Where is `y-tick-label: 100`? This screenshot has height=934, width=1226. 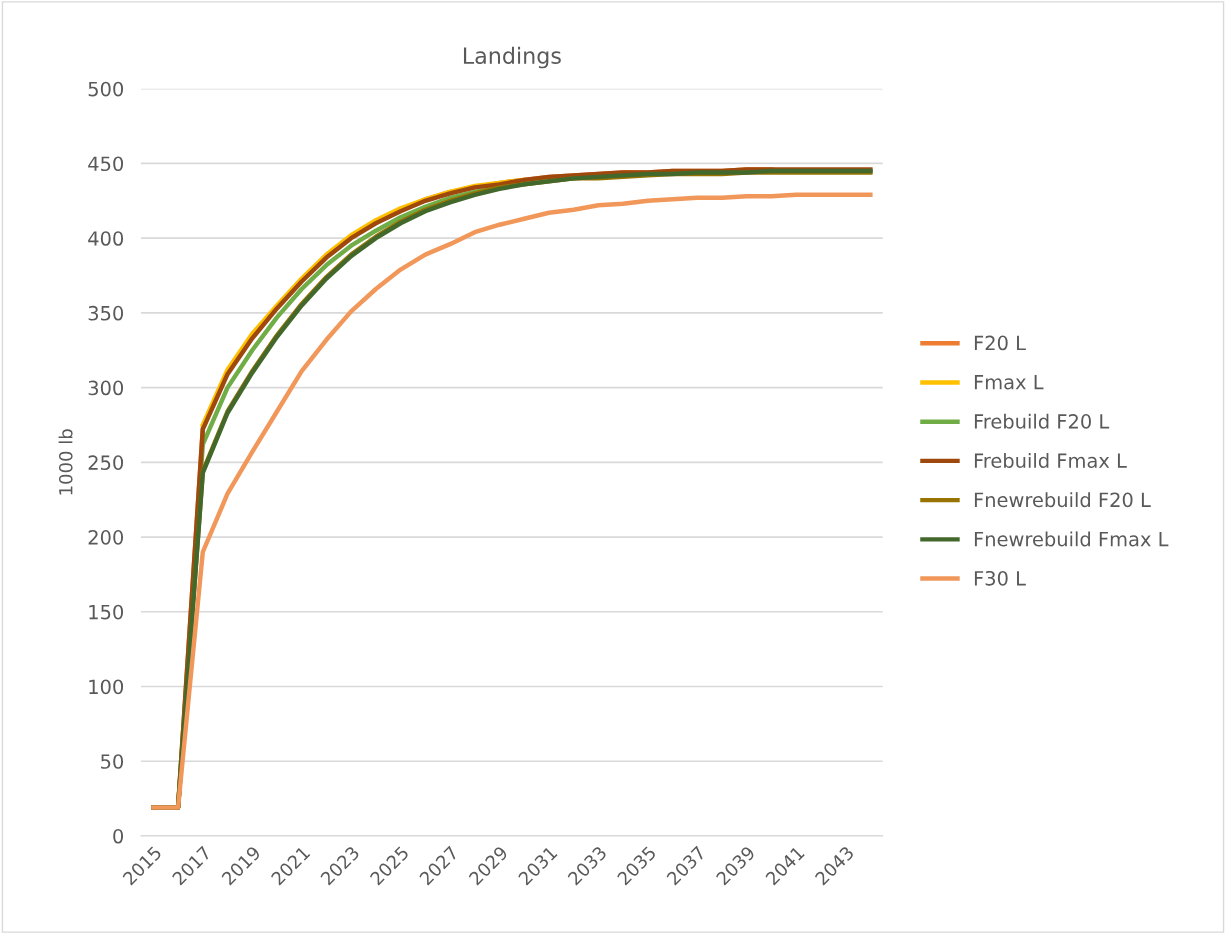 y-tick-label: 100 is located at coordinates (106, 687).